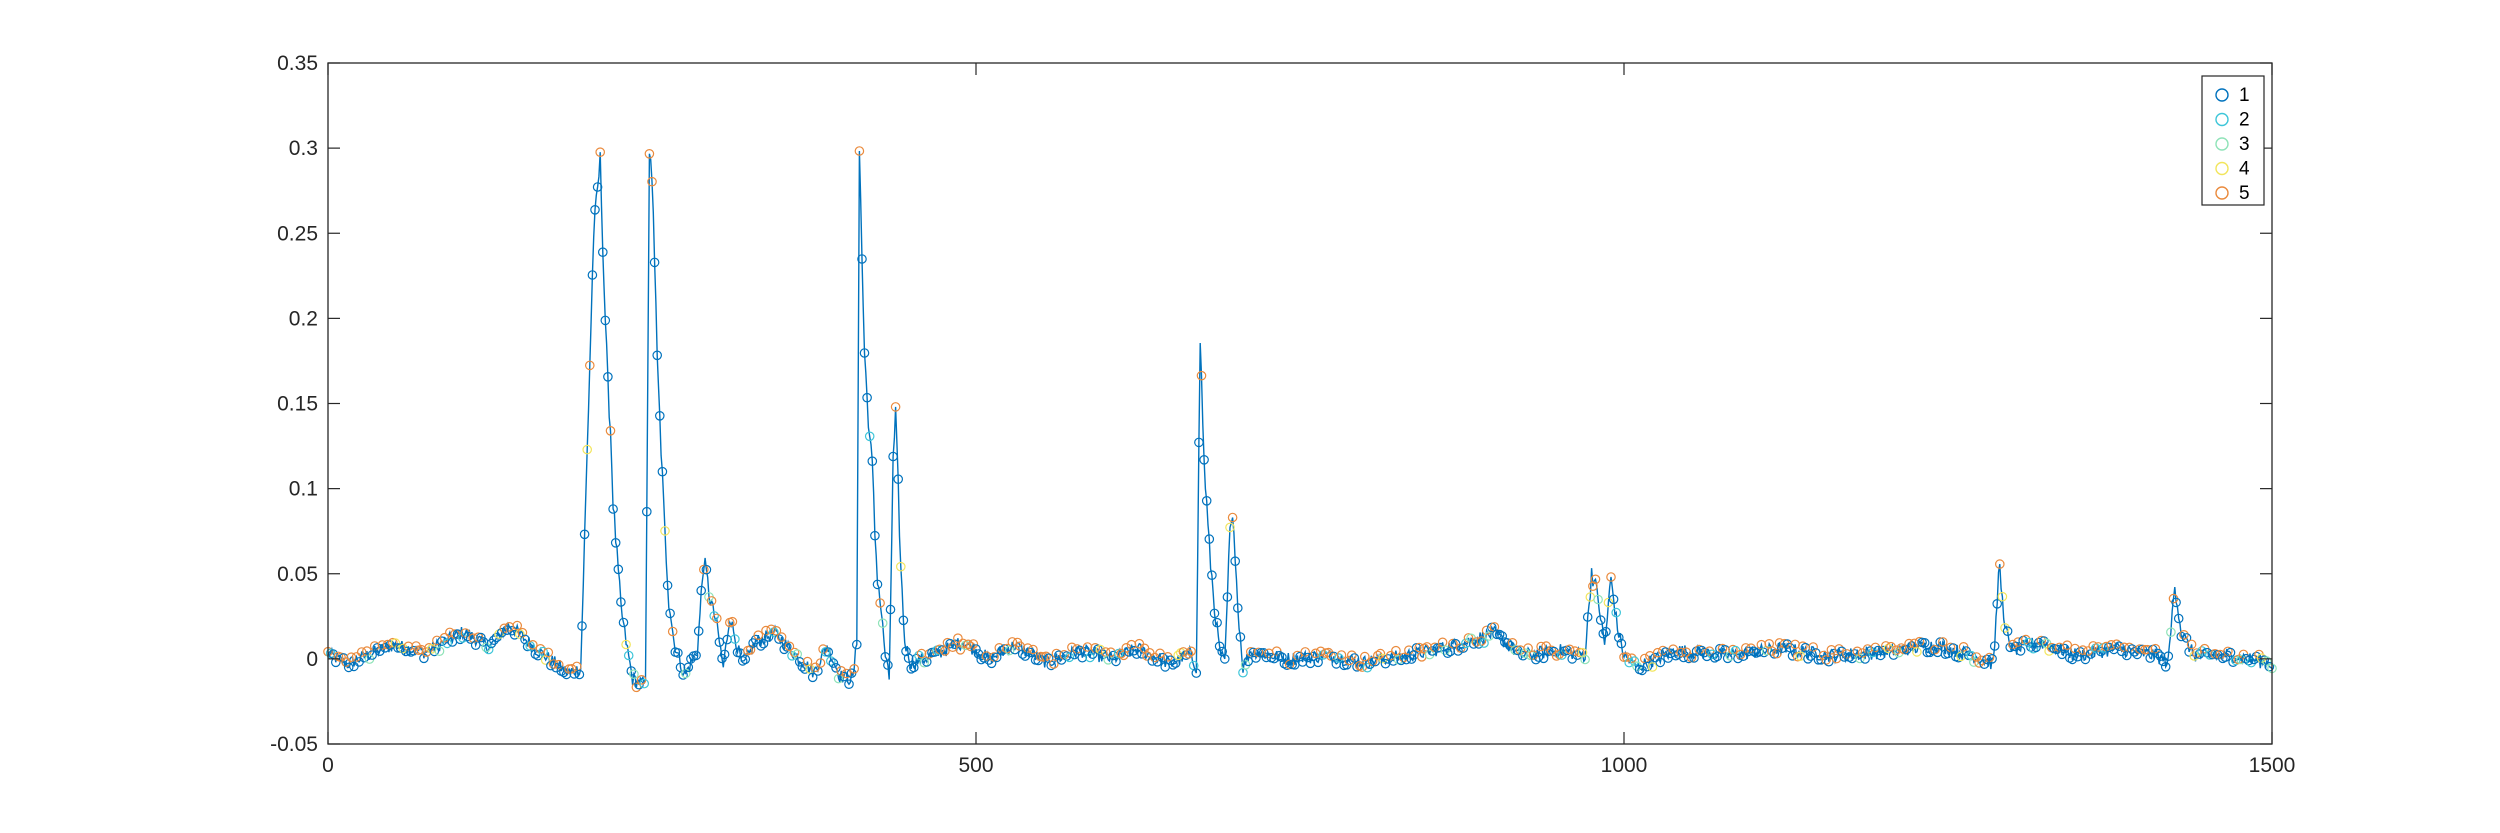 This screenshot has height=833, width=2500. What do you see at coordinates (1624, 765) in the screenshot?
I see `x-tick-label: 1000` at bounding box center [1624, 765].